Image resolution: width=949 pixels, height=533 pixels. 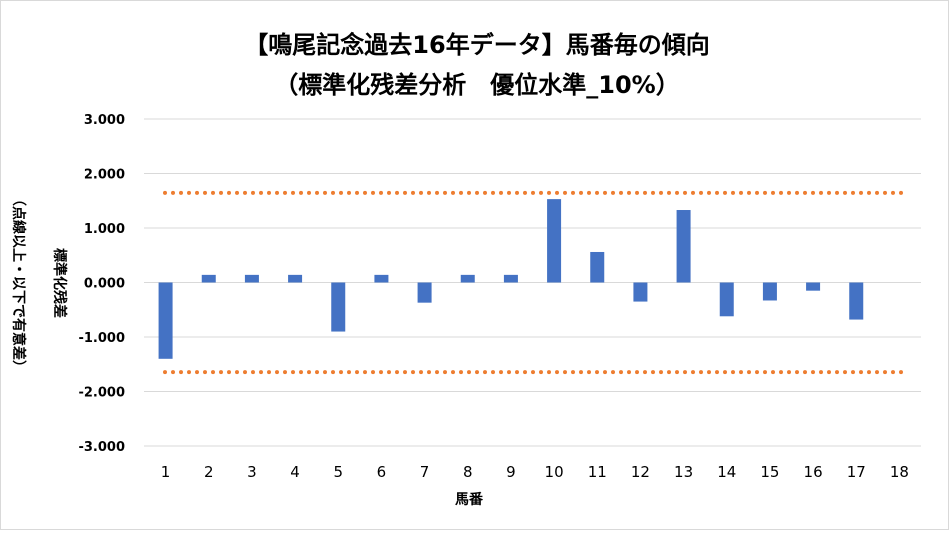 What do you see at coordinates (101, 338) in the screenshot?
I see `y-tick-label: -1.000` at bounding box center [101, 338].